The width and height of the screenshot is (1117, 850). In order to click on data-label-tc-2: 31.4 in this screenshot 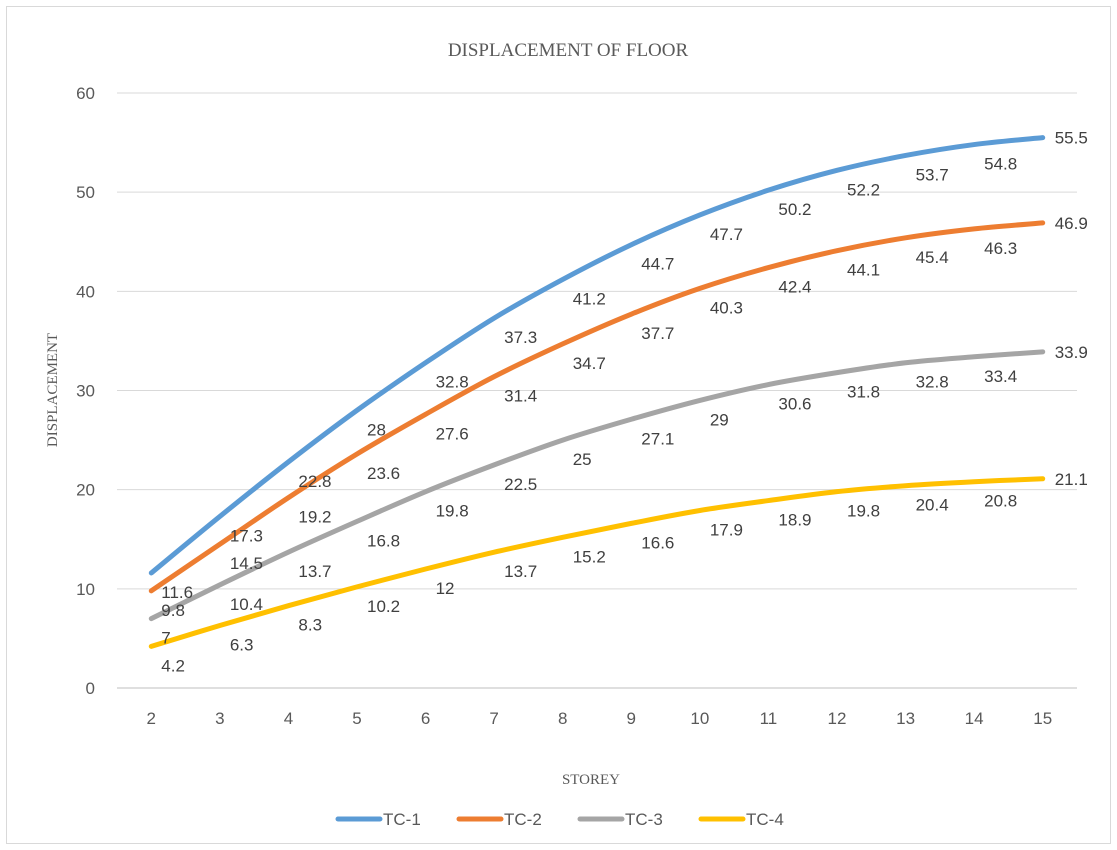, I will do `click(520, 396)`.